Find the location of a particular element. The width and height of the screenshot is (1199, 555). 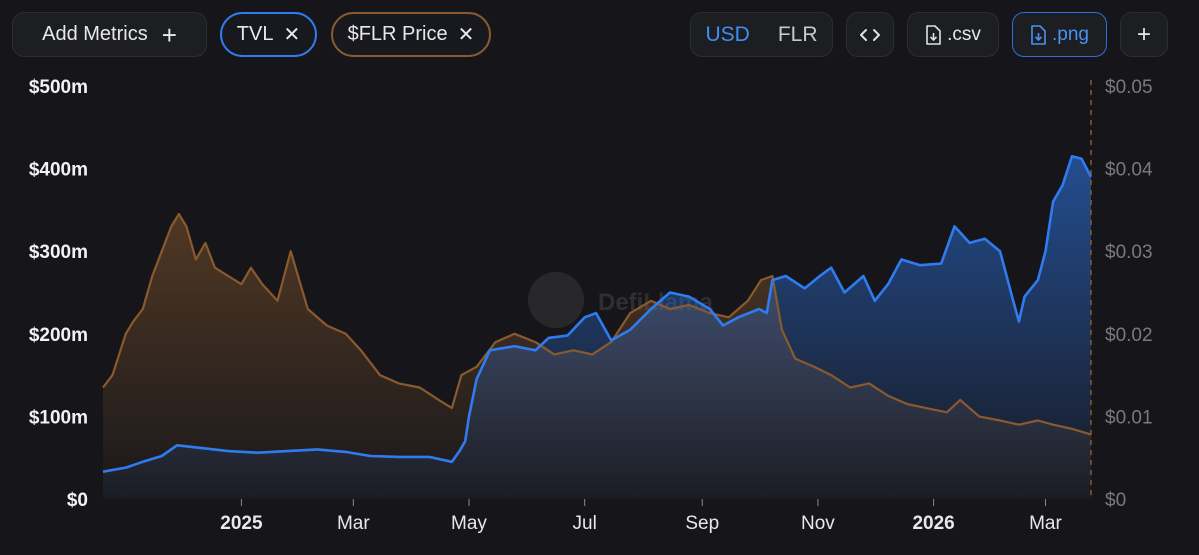

x-tick-label: May is located at coordinates (469, 523).